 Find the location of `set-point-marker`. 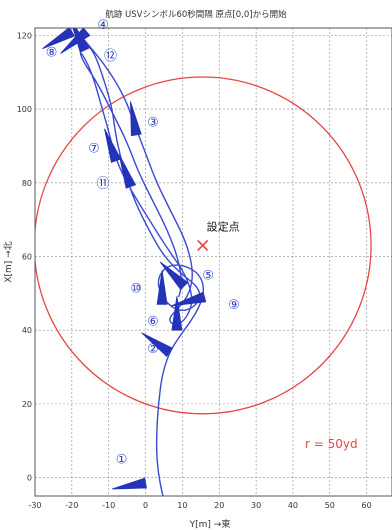

set-point-marker is located at coordinates (203, 245).